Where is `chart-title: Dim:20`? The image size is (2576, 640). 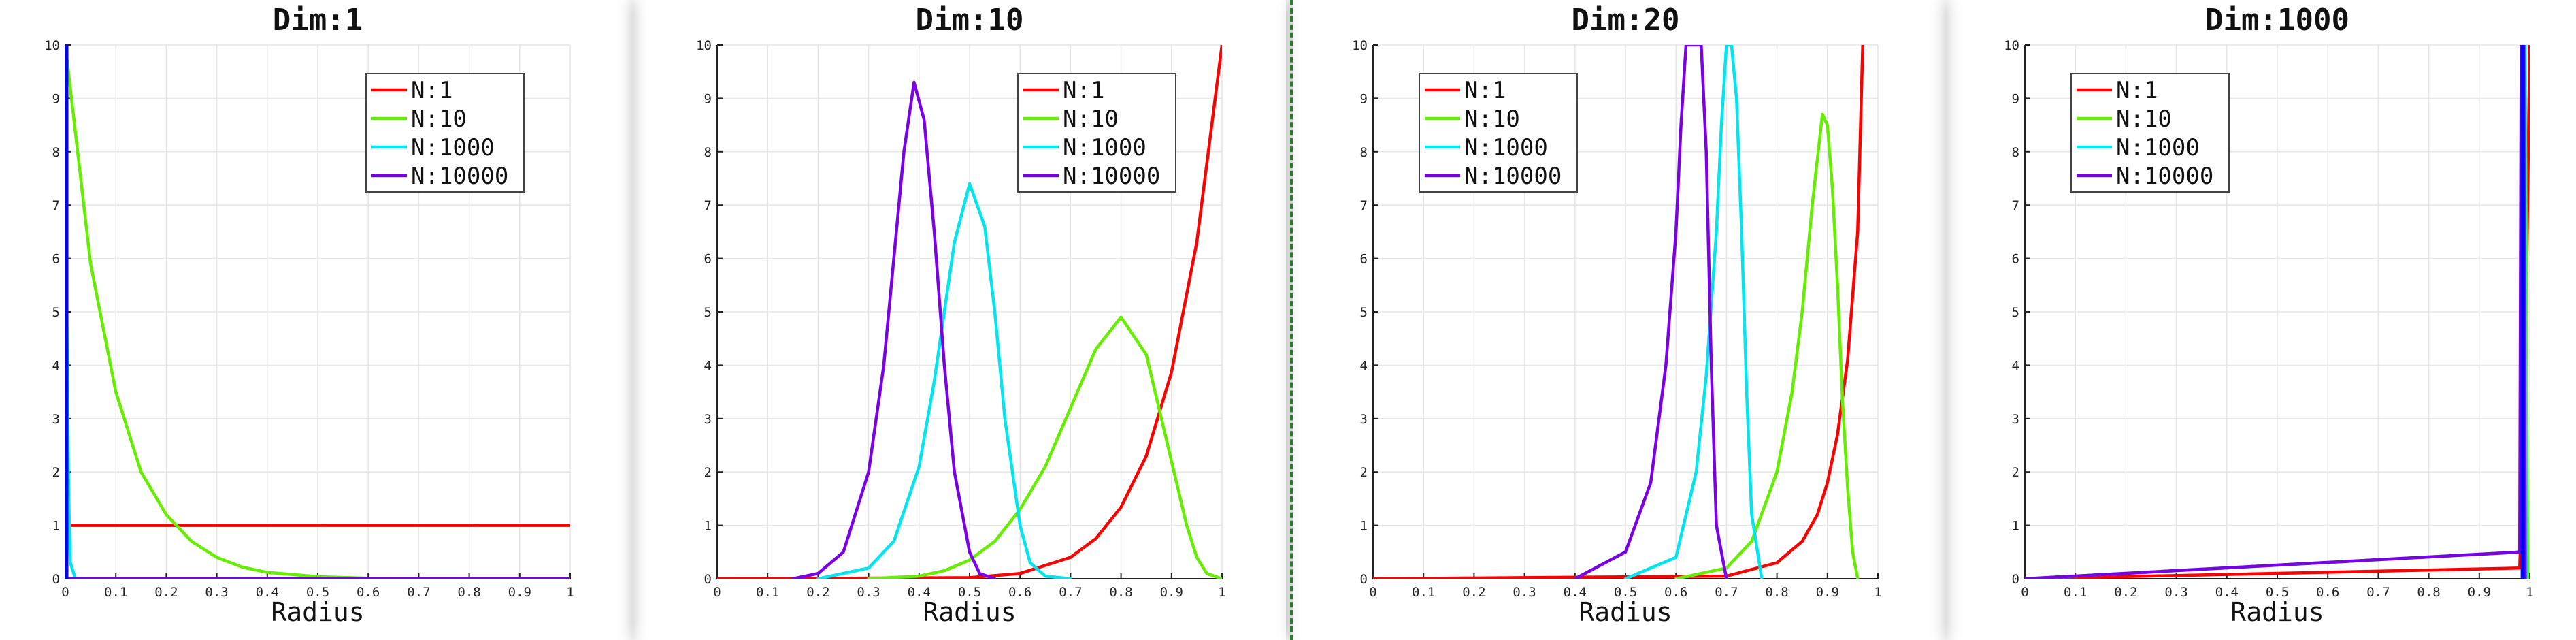
chart-title: Dim:20 is located at coordinates (1626, 20).